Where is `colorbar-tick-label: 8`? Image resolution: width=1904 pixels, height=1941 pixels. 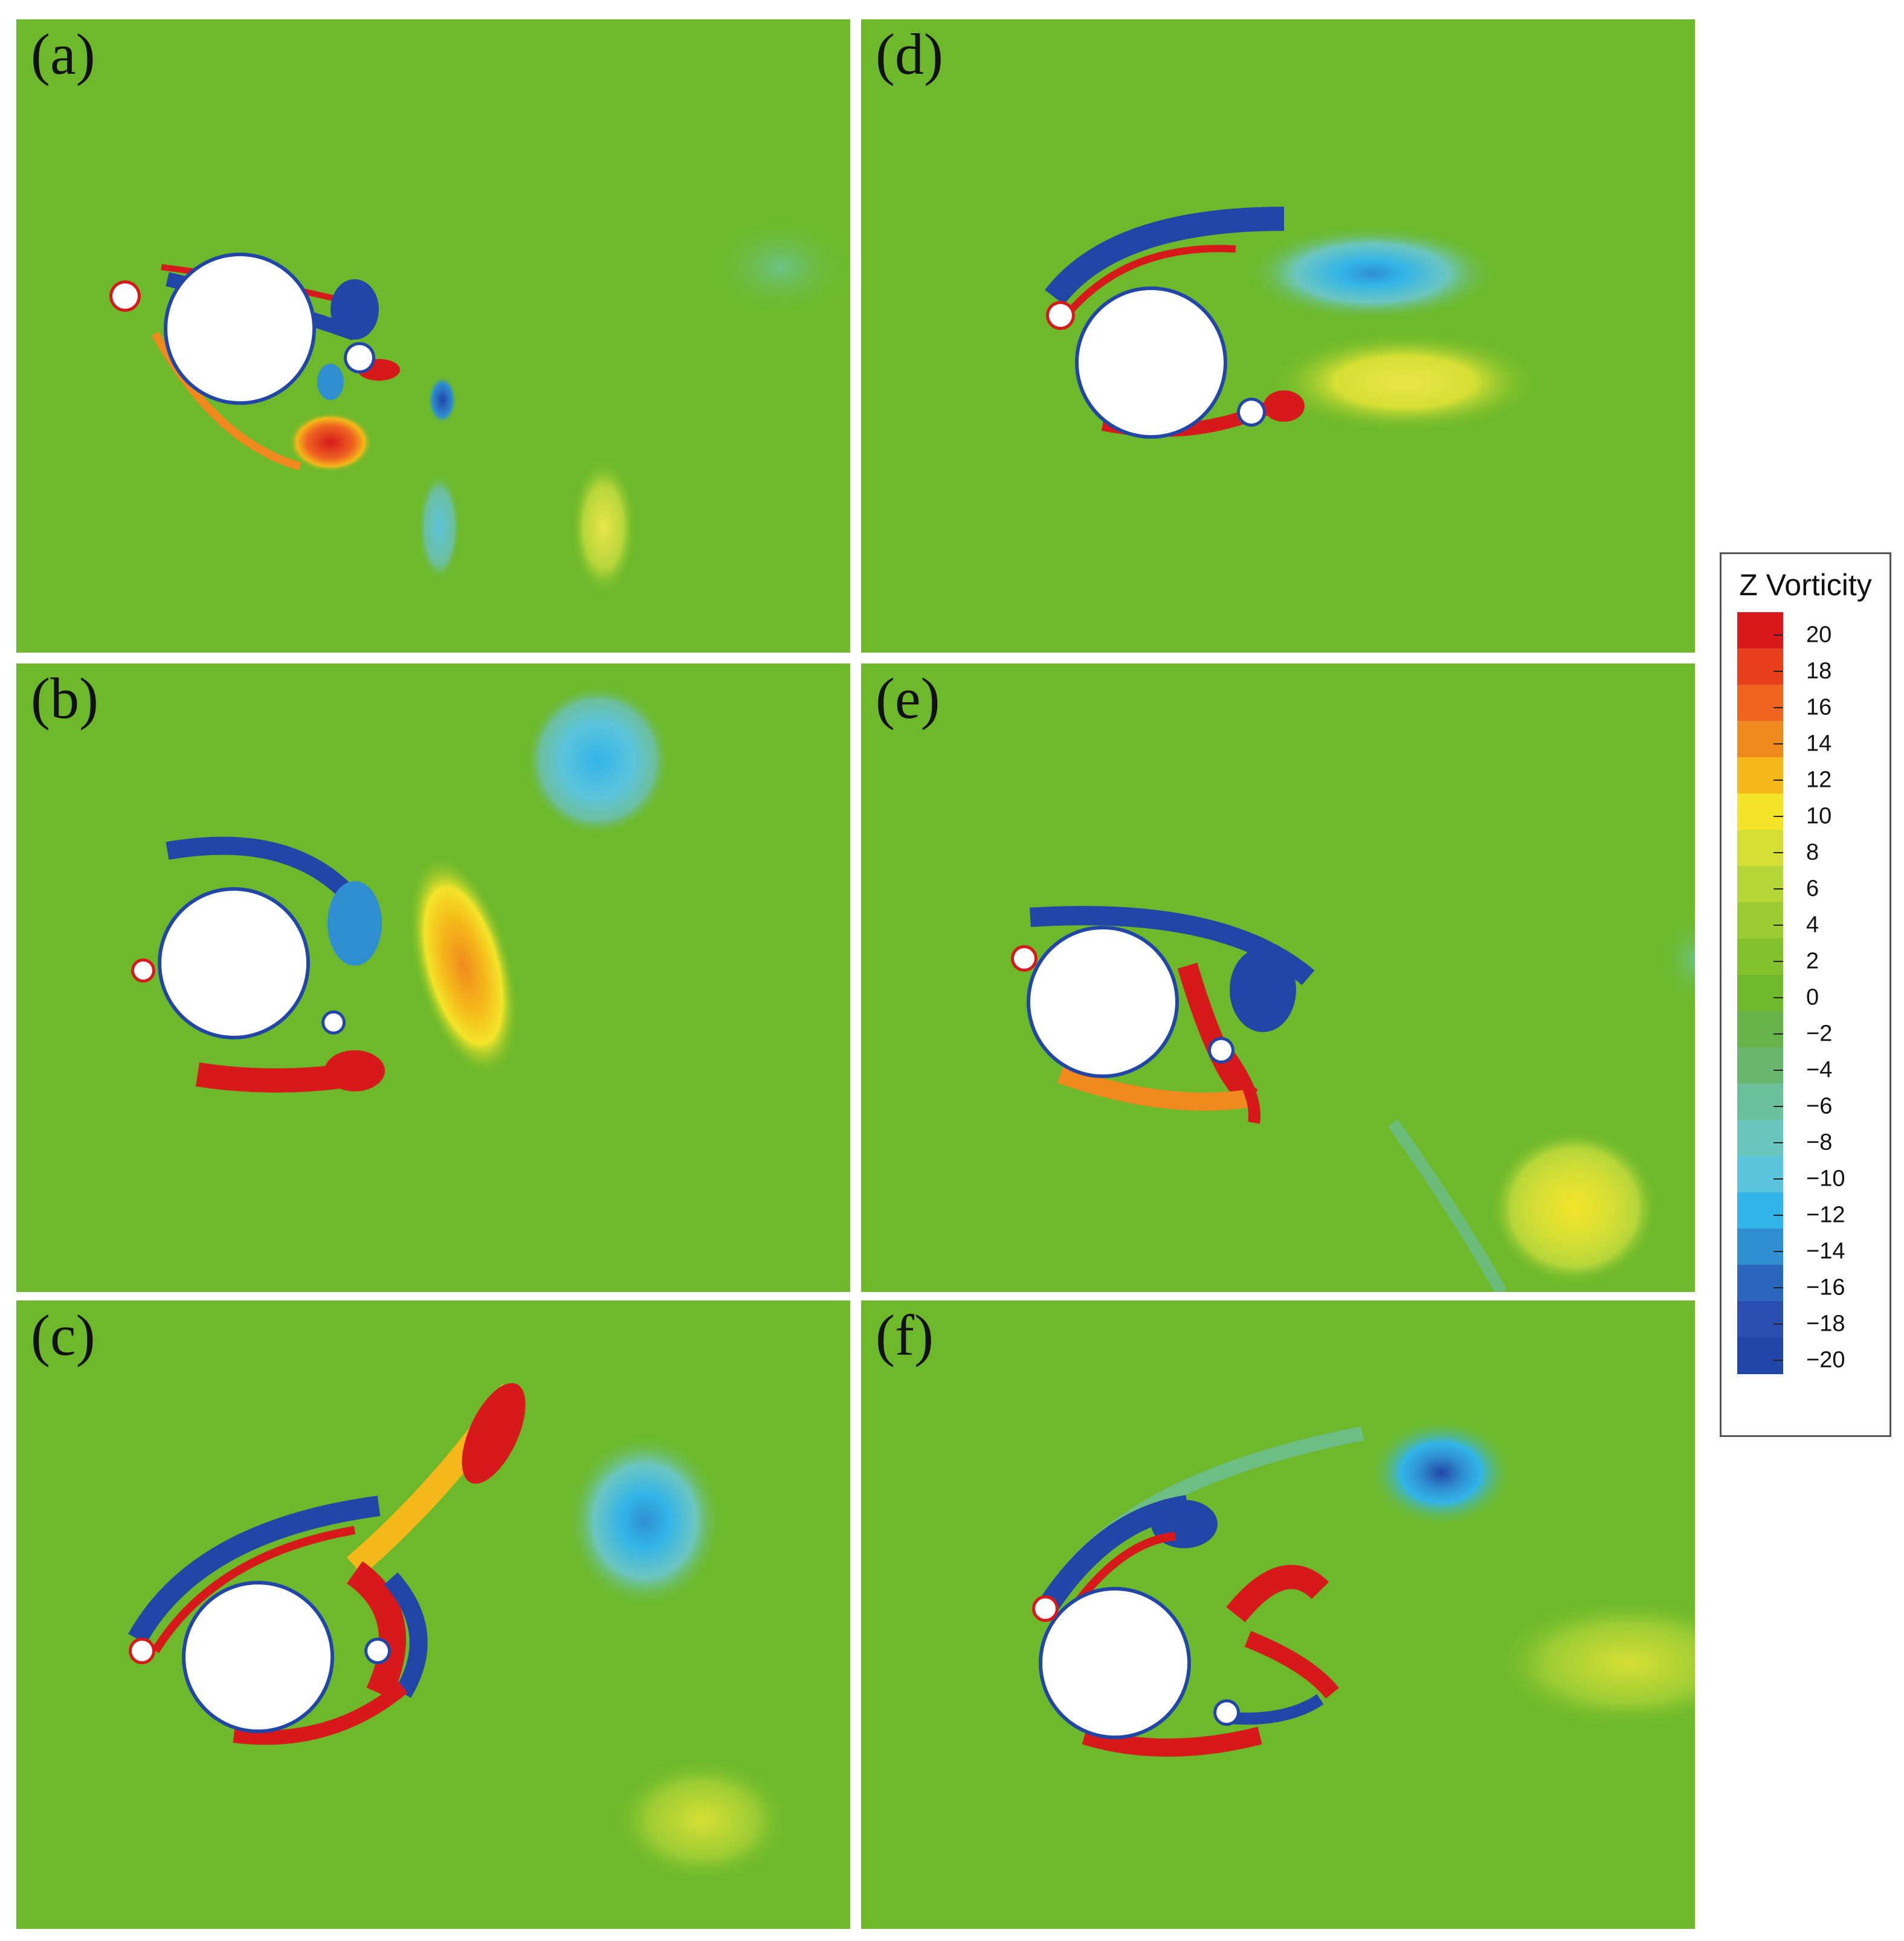 colorbar-tick-label: 8 is located at coordinates (1812, 852).